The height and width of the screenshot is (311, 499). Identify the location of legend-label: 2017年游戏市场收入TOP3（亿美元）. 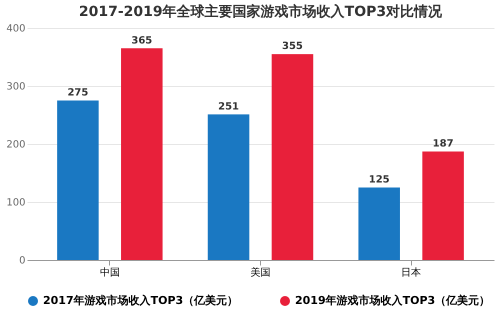
(140, 300).